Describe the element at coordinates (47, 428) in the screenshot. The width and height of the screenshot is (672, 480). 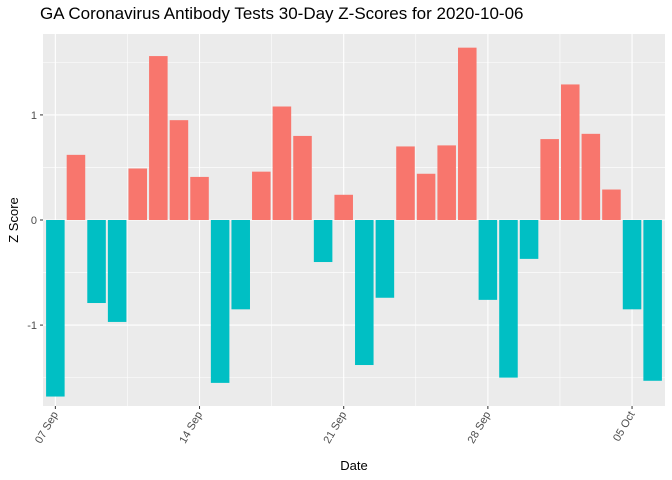
I see `x-tick-label: 07 Sep` at that location.